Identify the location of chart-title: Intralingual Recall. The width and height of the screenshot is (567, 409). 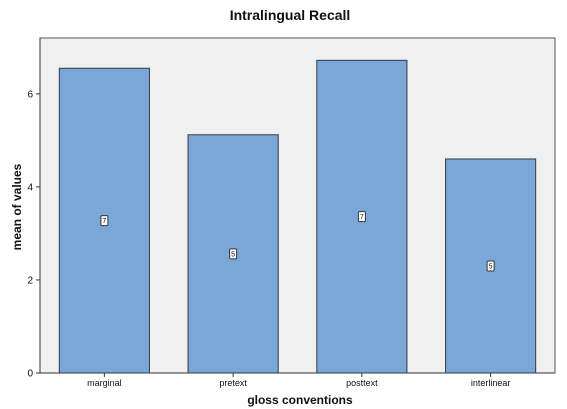
(290, 15).